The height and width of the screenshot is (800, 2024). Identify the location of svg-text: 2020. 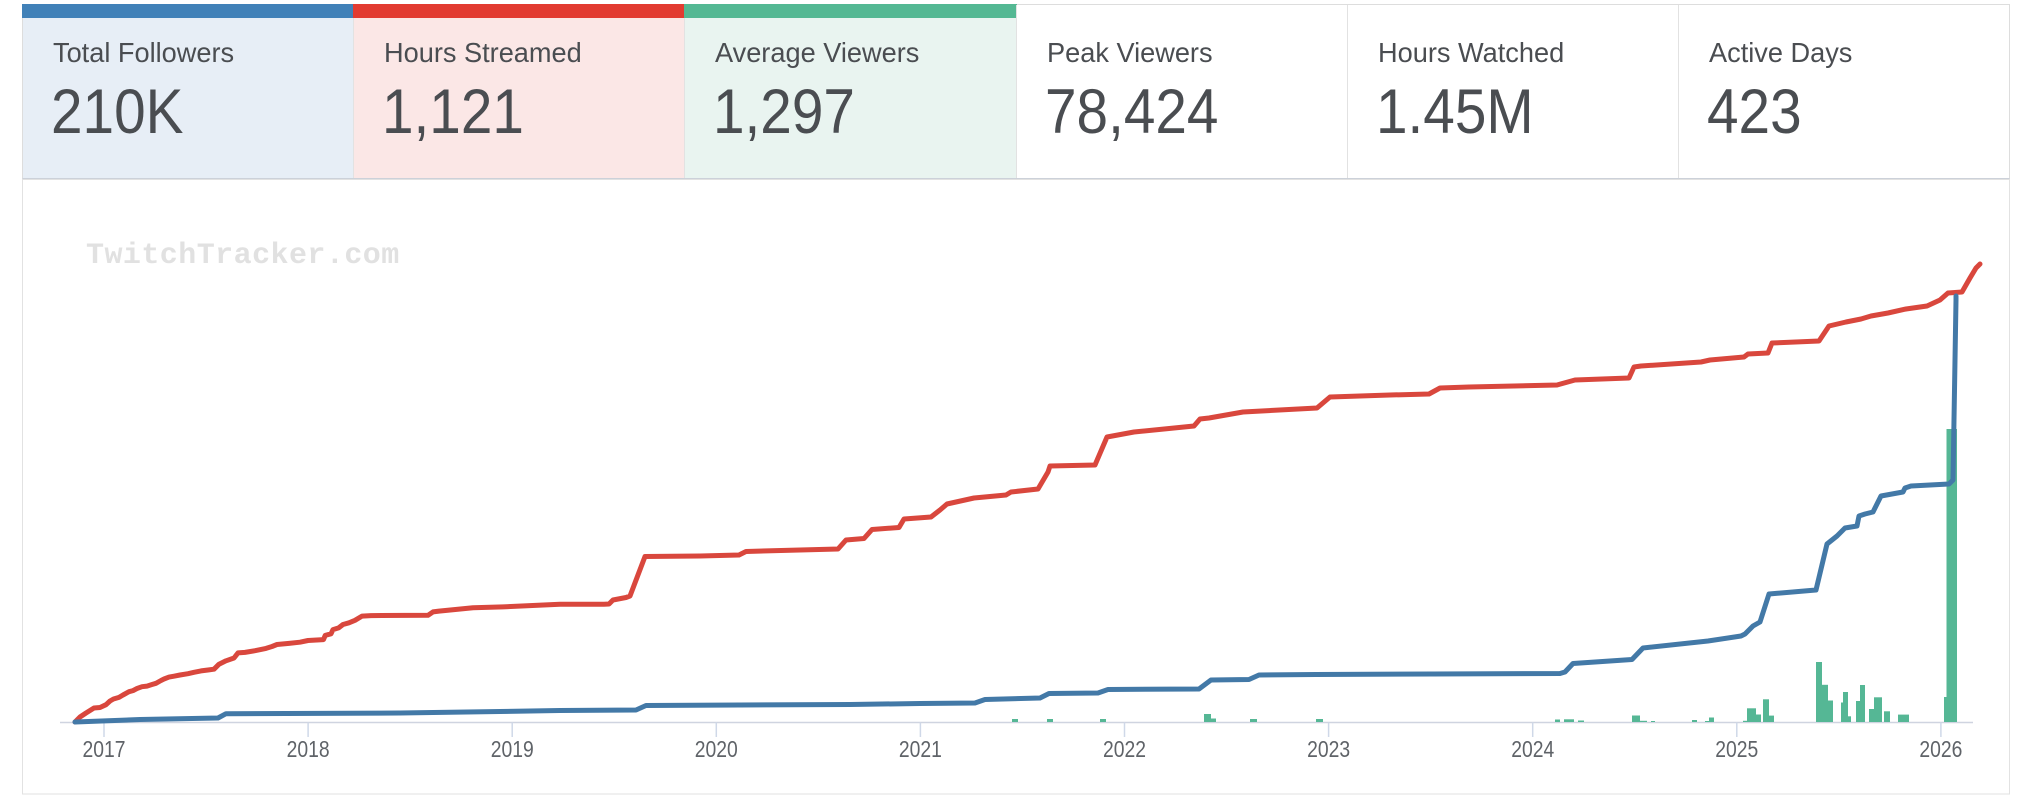
(716, 749).